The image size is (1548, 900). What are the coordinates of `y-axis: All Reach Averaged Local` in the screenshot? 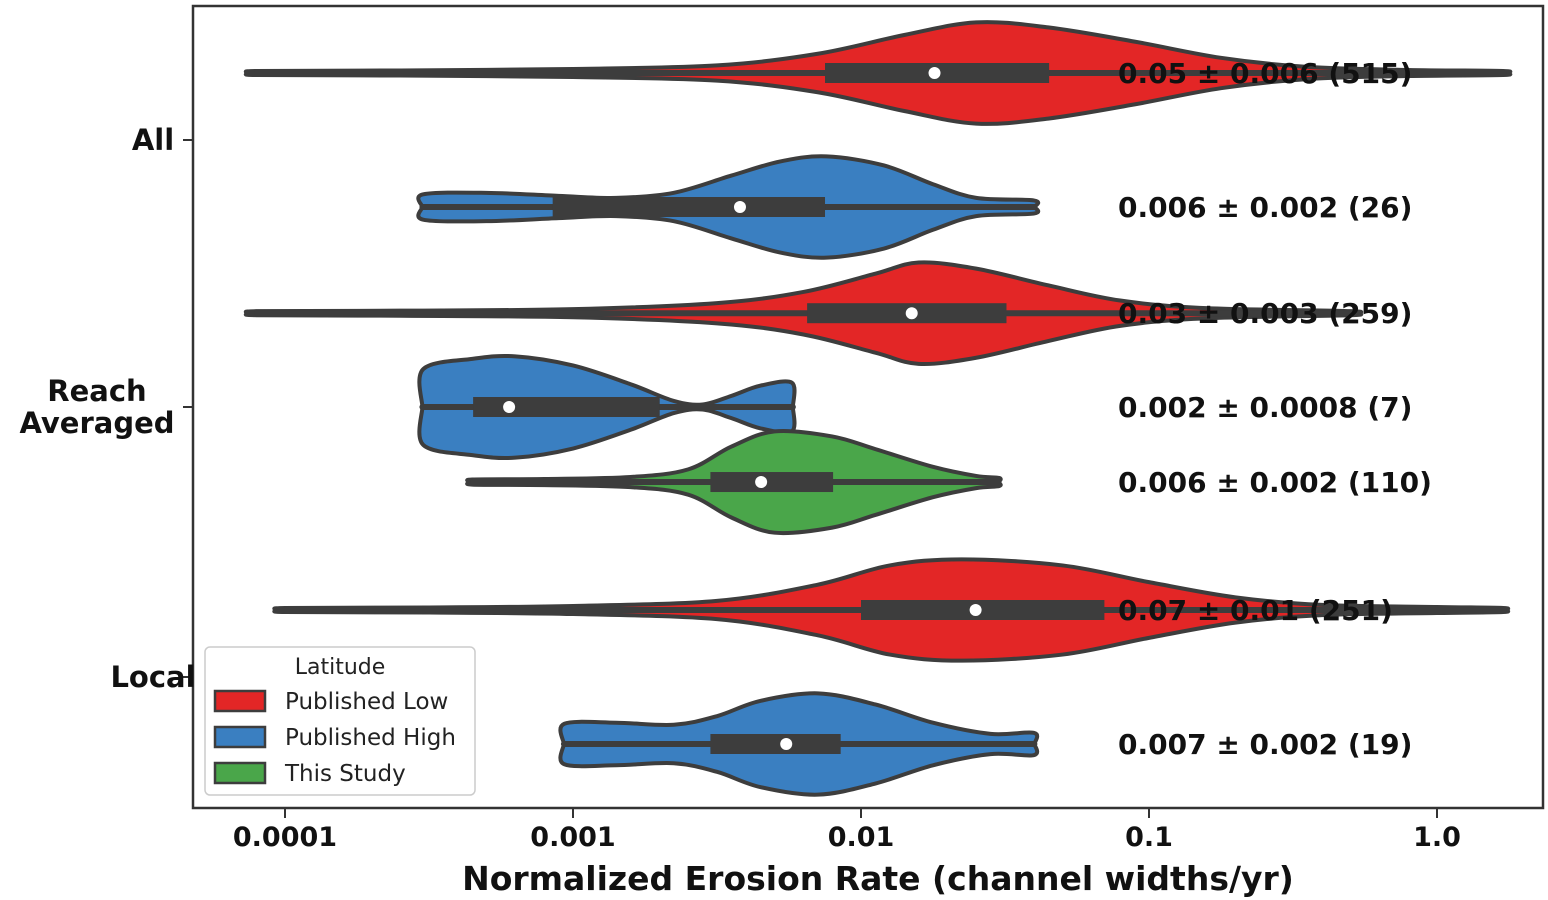 It's located at (107, 408).